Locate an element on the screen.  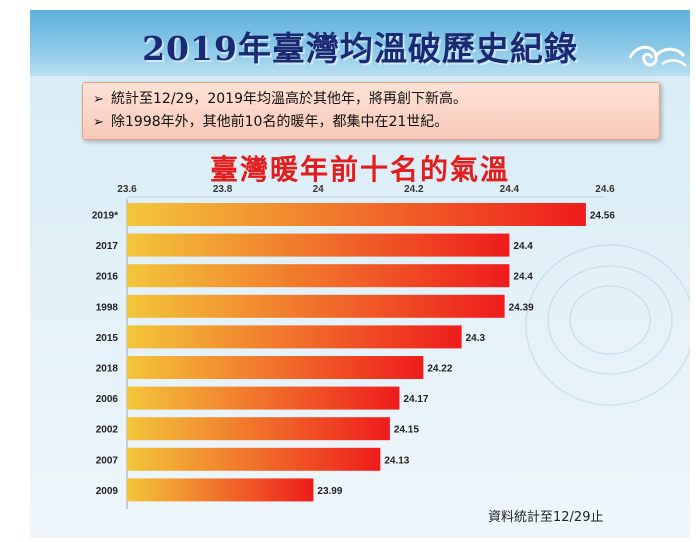
data-label: 24.56 is located at coordinates (602, 216).